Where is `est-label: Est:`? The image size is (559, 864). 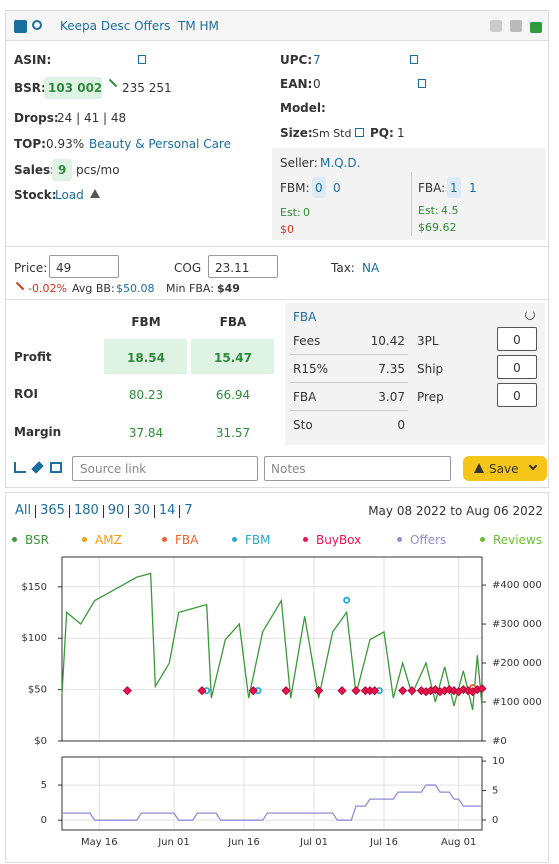
est-label: Est: is located at coordinates (428, 210).